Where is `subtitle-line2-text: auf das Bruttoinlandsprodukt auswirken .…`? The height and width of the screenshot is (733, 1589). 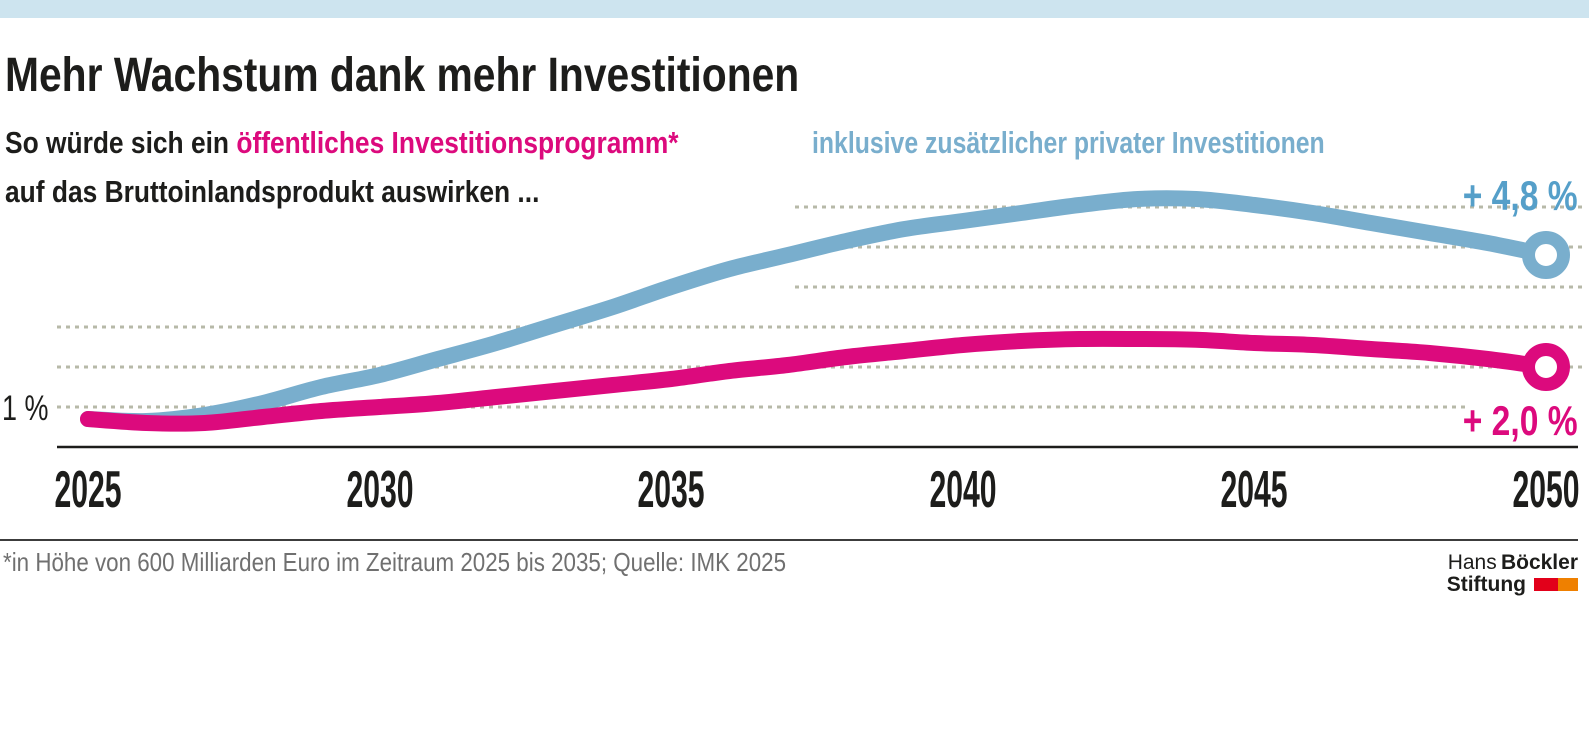 subtitle-line2-text: auf das Bruttoinlandsprodukt auswirken .… is located at coordinates (272, 191).